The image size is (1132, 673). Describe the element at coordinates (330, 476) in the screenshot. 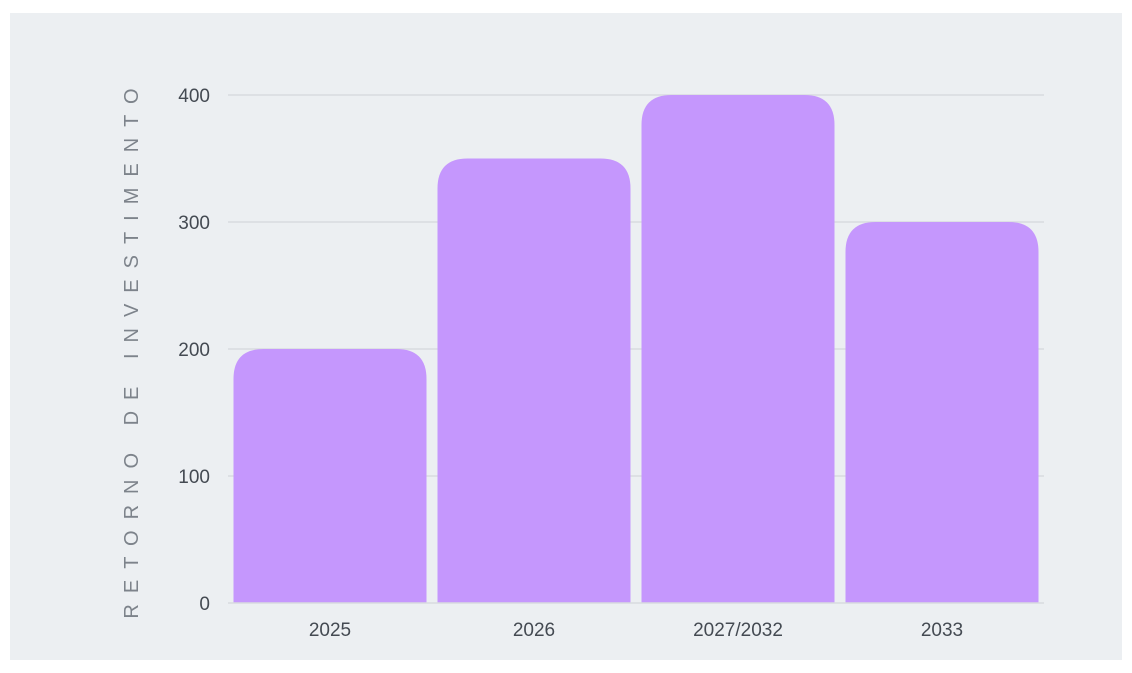

I see `bar-2025` at that location.